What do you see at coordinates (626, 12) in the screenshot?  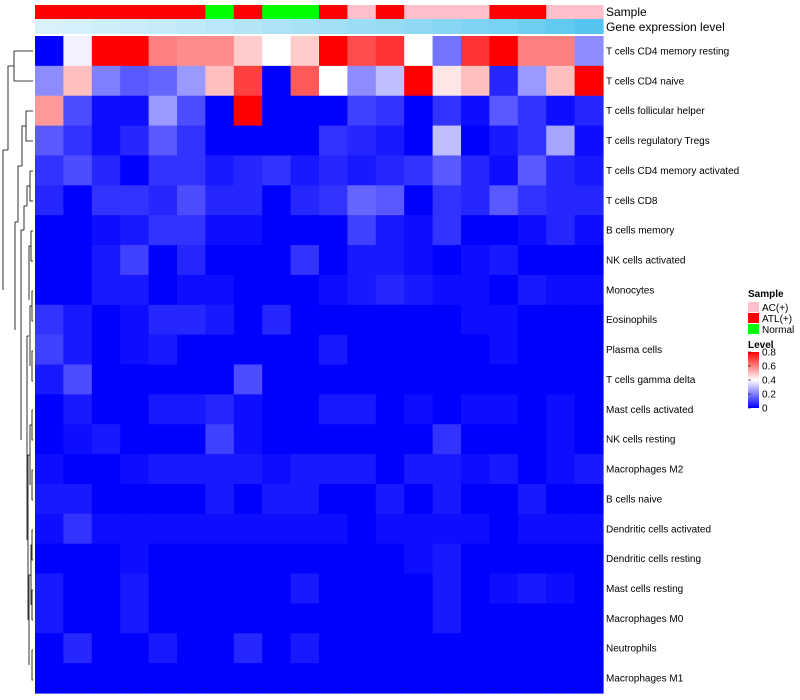 I see `annotation-title-sample: Sample` at bounding box center [626, 12].